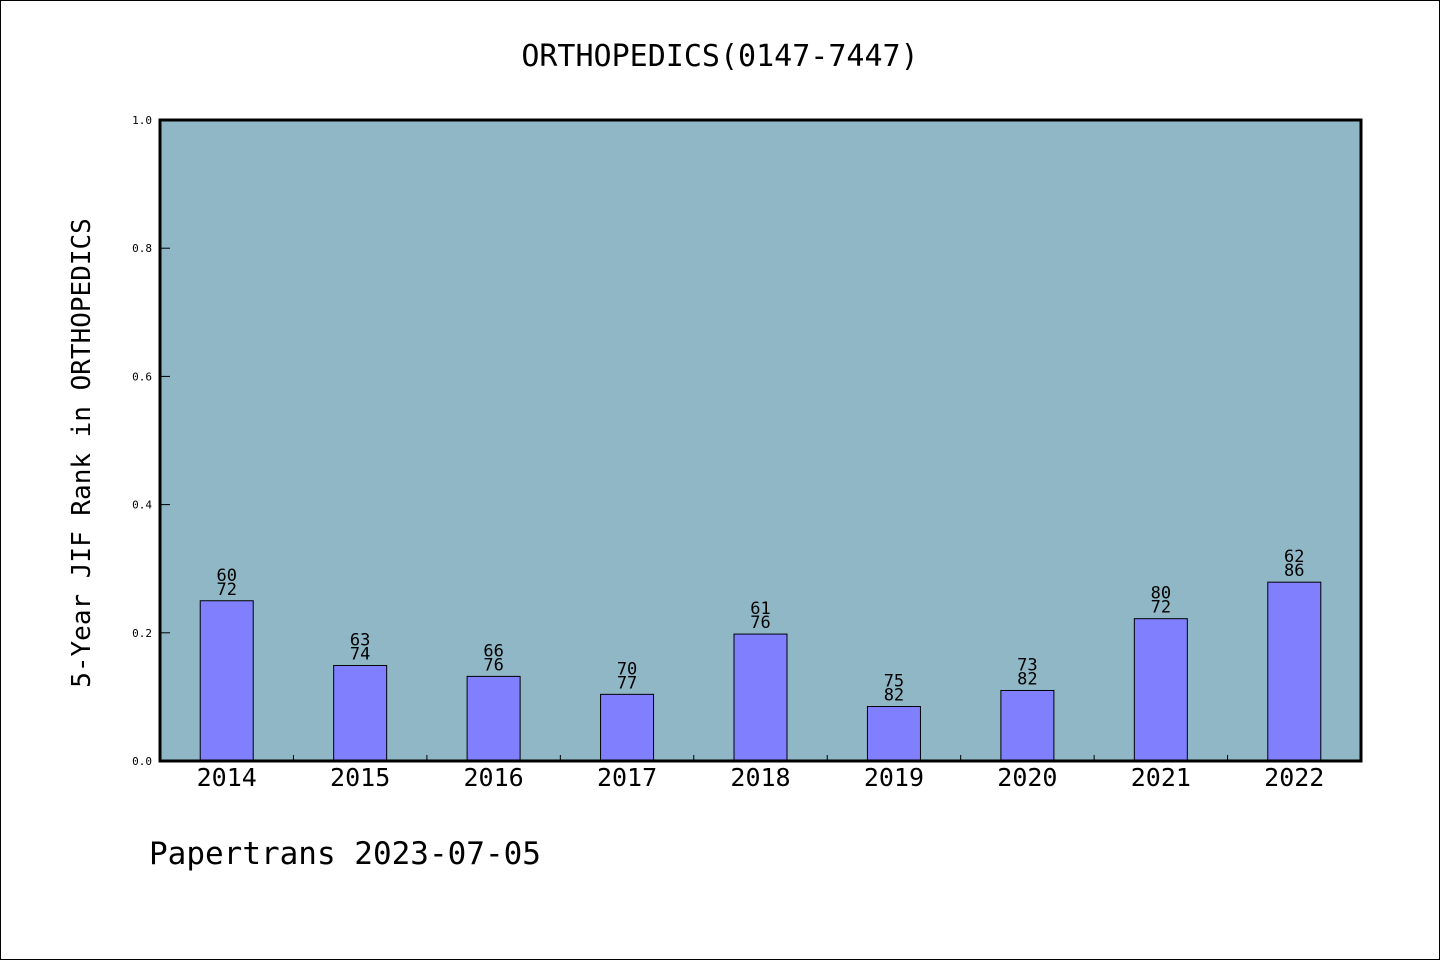 The height and width of the screenshot is (960, 1440). I want to click on data-label-bottom-2022: 86, so click(1294, 571).